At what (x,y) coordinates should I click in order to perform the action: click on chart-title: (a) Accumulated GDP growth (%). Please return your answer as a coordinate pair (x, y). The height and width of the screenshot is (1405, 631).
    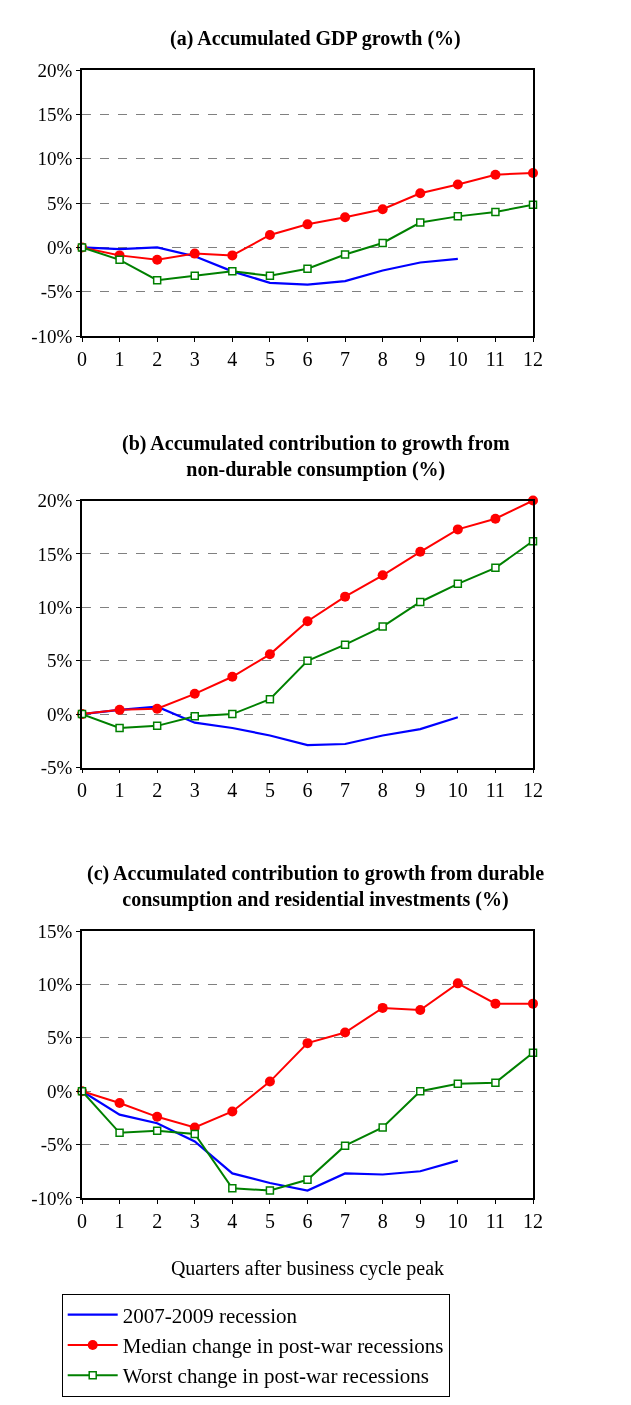
    Looking at the image, I should click on (315, 38).